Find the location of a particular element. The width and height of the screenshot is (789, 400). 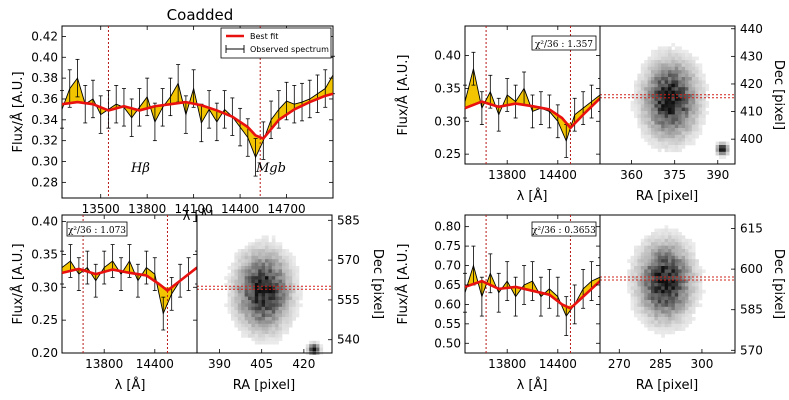

y-tick-label: 420 is located at coordinates (751, 84).